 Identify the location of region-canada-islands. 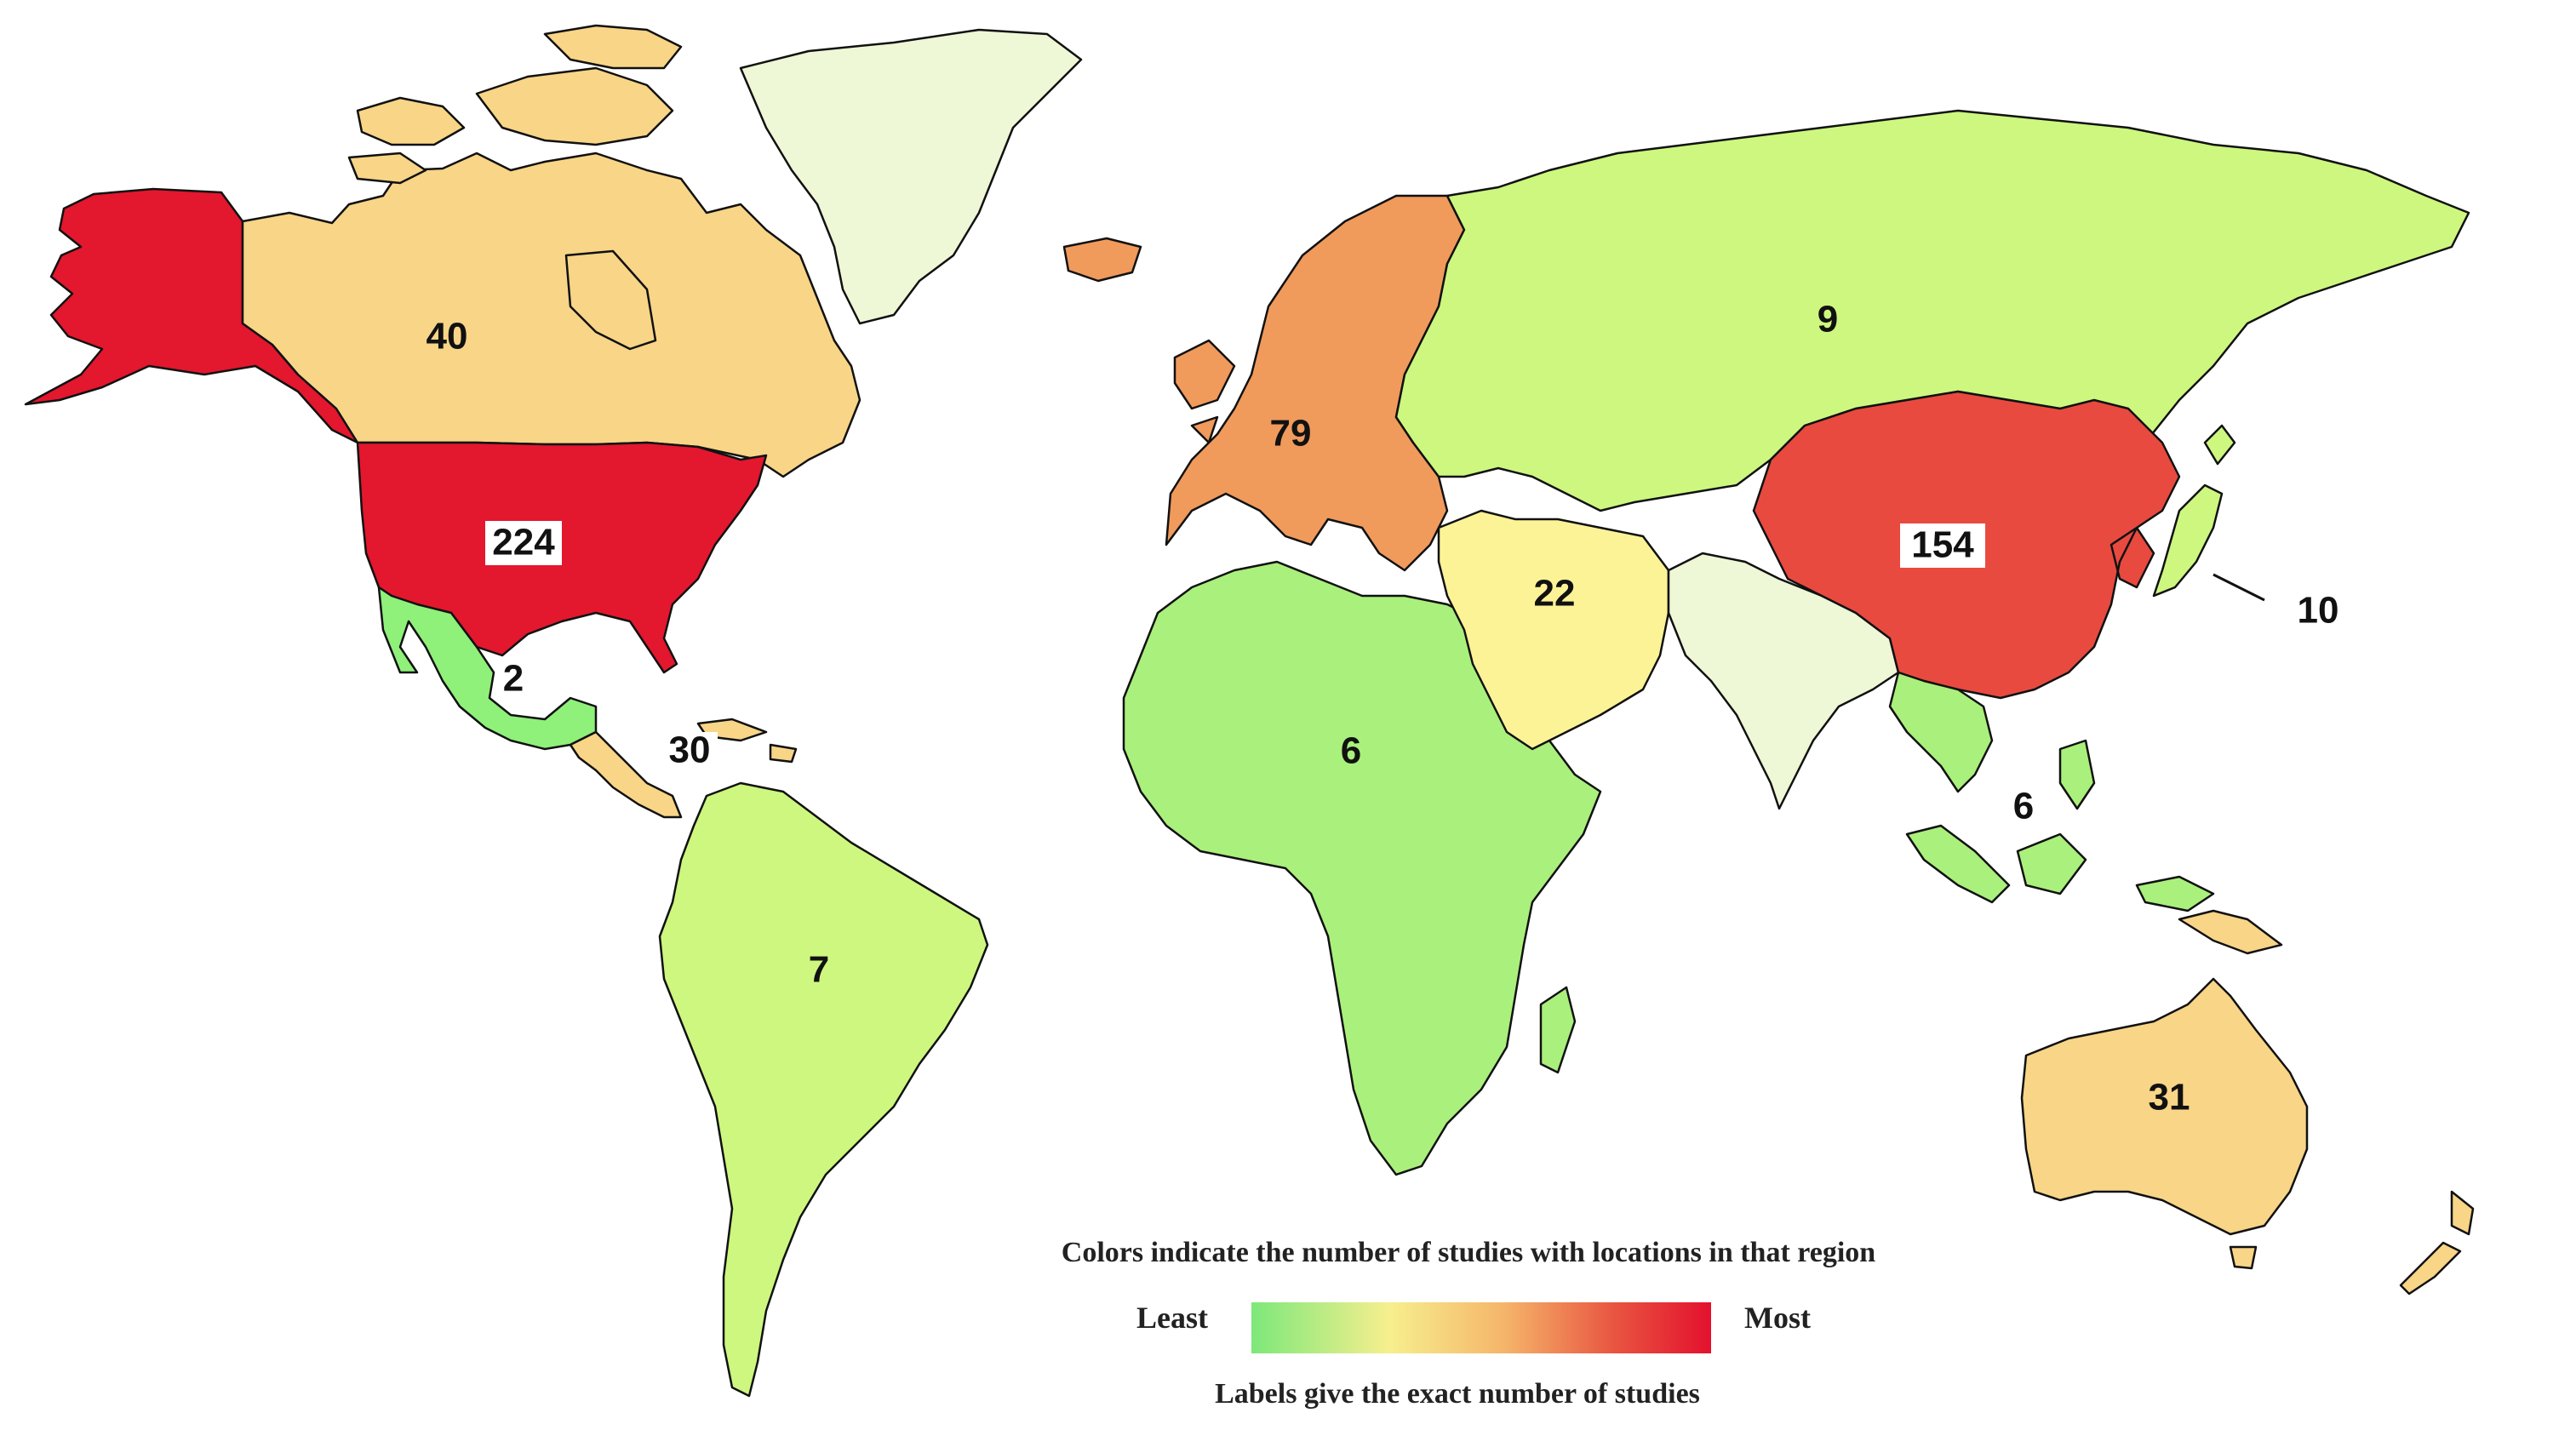
(515, 104).